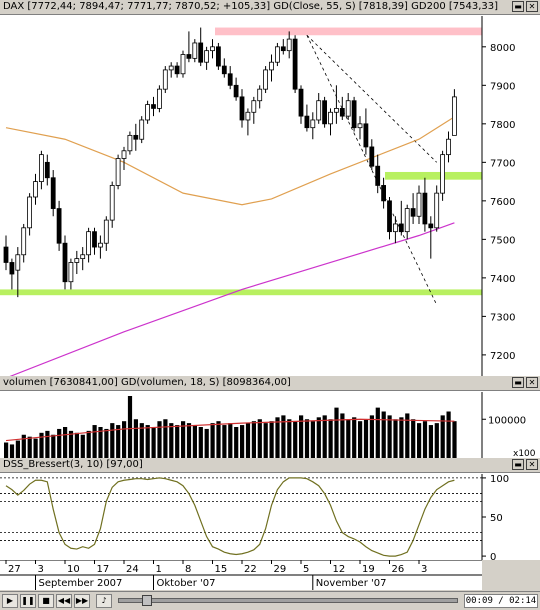  I want to click on month-label: November '07, so click(351, 583).